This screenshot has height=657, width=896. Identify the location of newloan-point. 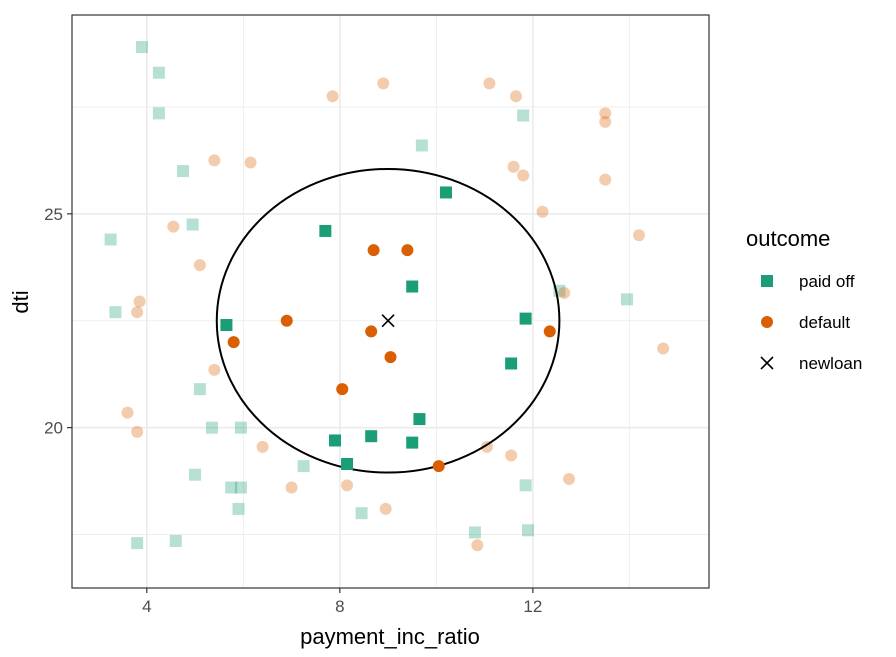
(388, 321).